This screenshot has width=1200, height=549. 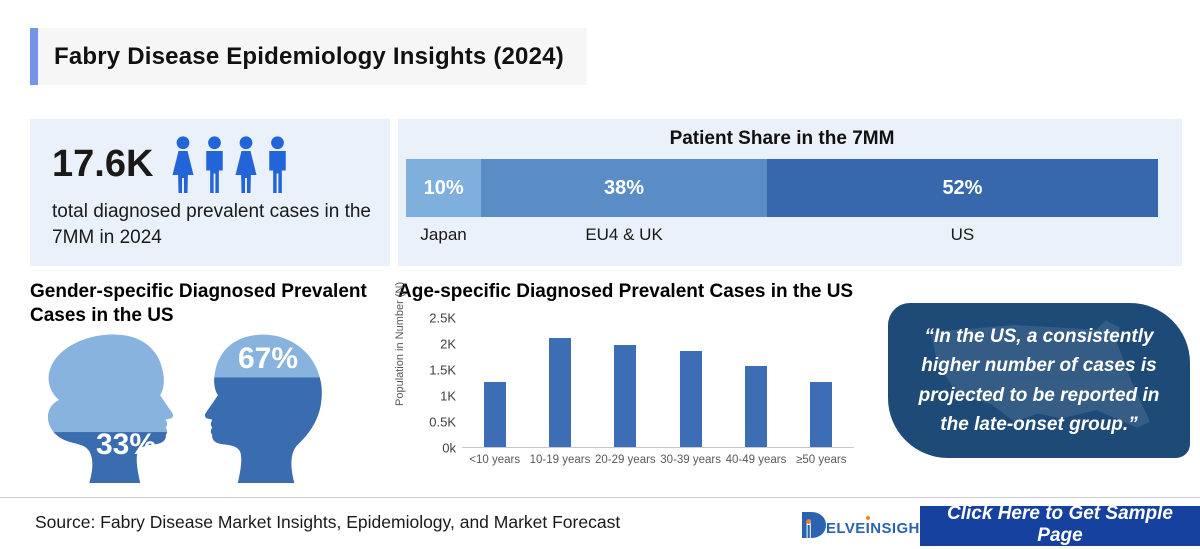 I want to click on y-tick-label: 1K, so click(x=448, y=396).